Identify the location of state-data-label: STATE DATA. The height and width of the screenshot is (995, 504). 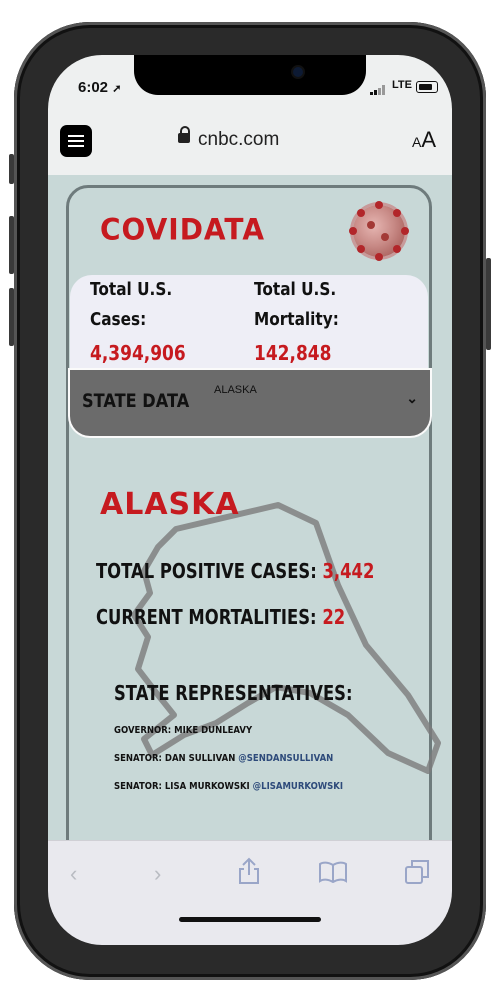
(136, 401).